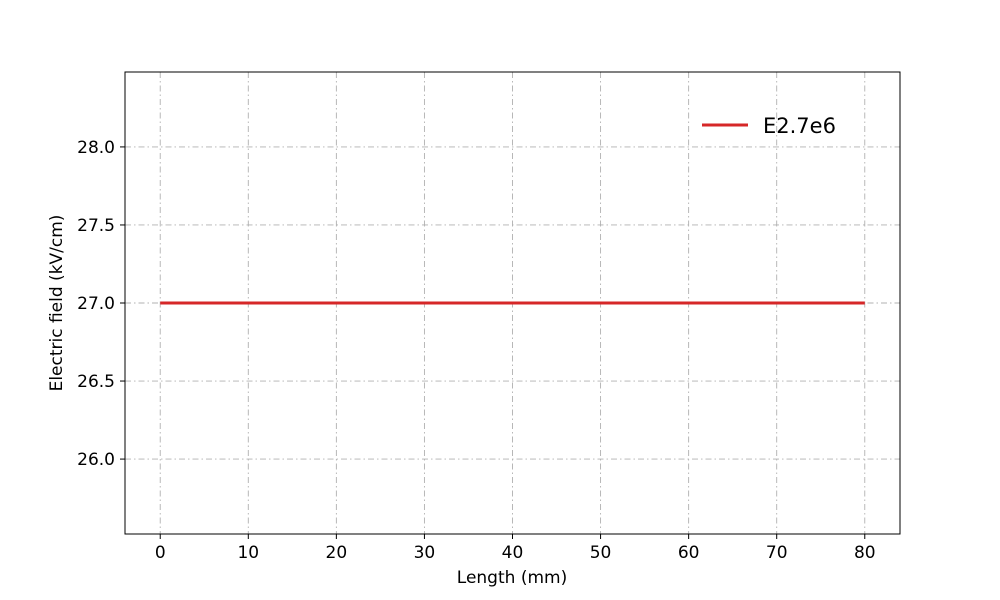 This screenshot has height=600, width=1000. I want to click on y-tick-label: 27.0, so click(96, 304).